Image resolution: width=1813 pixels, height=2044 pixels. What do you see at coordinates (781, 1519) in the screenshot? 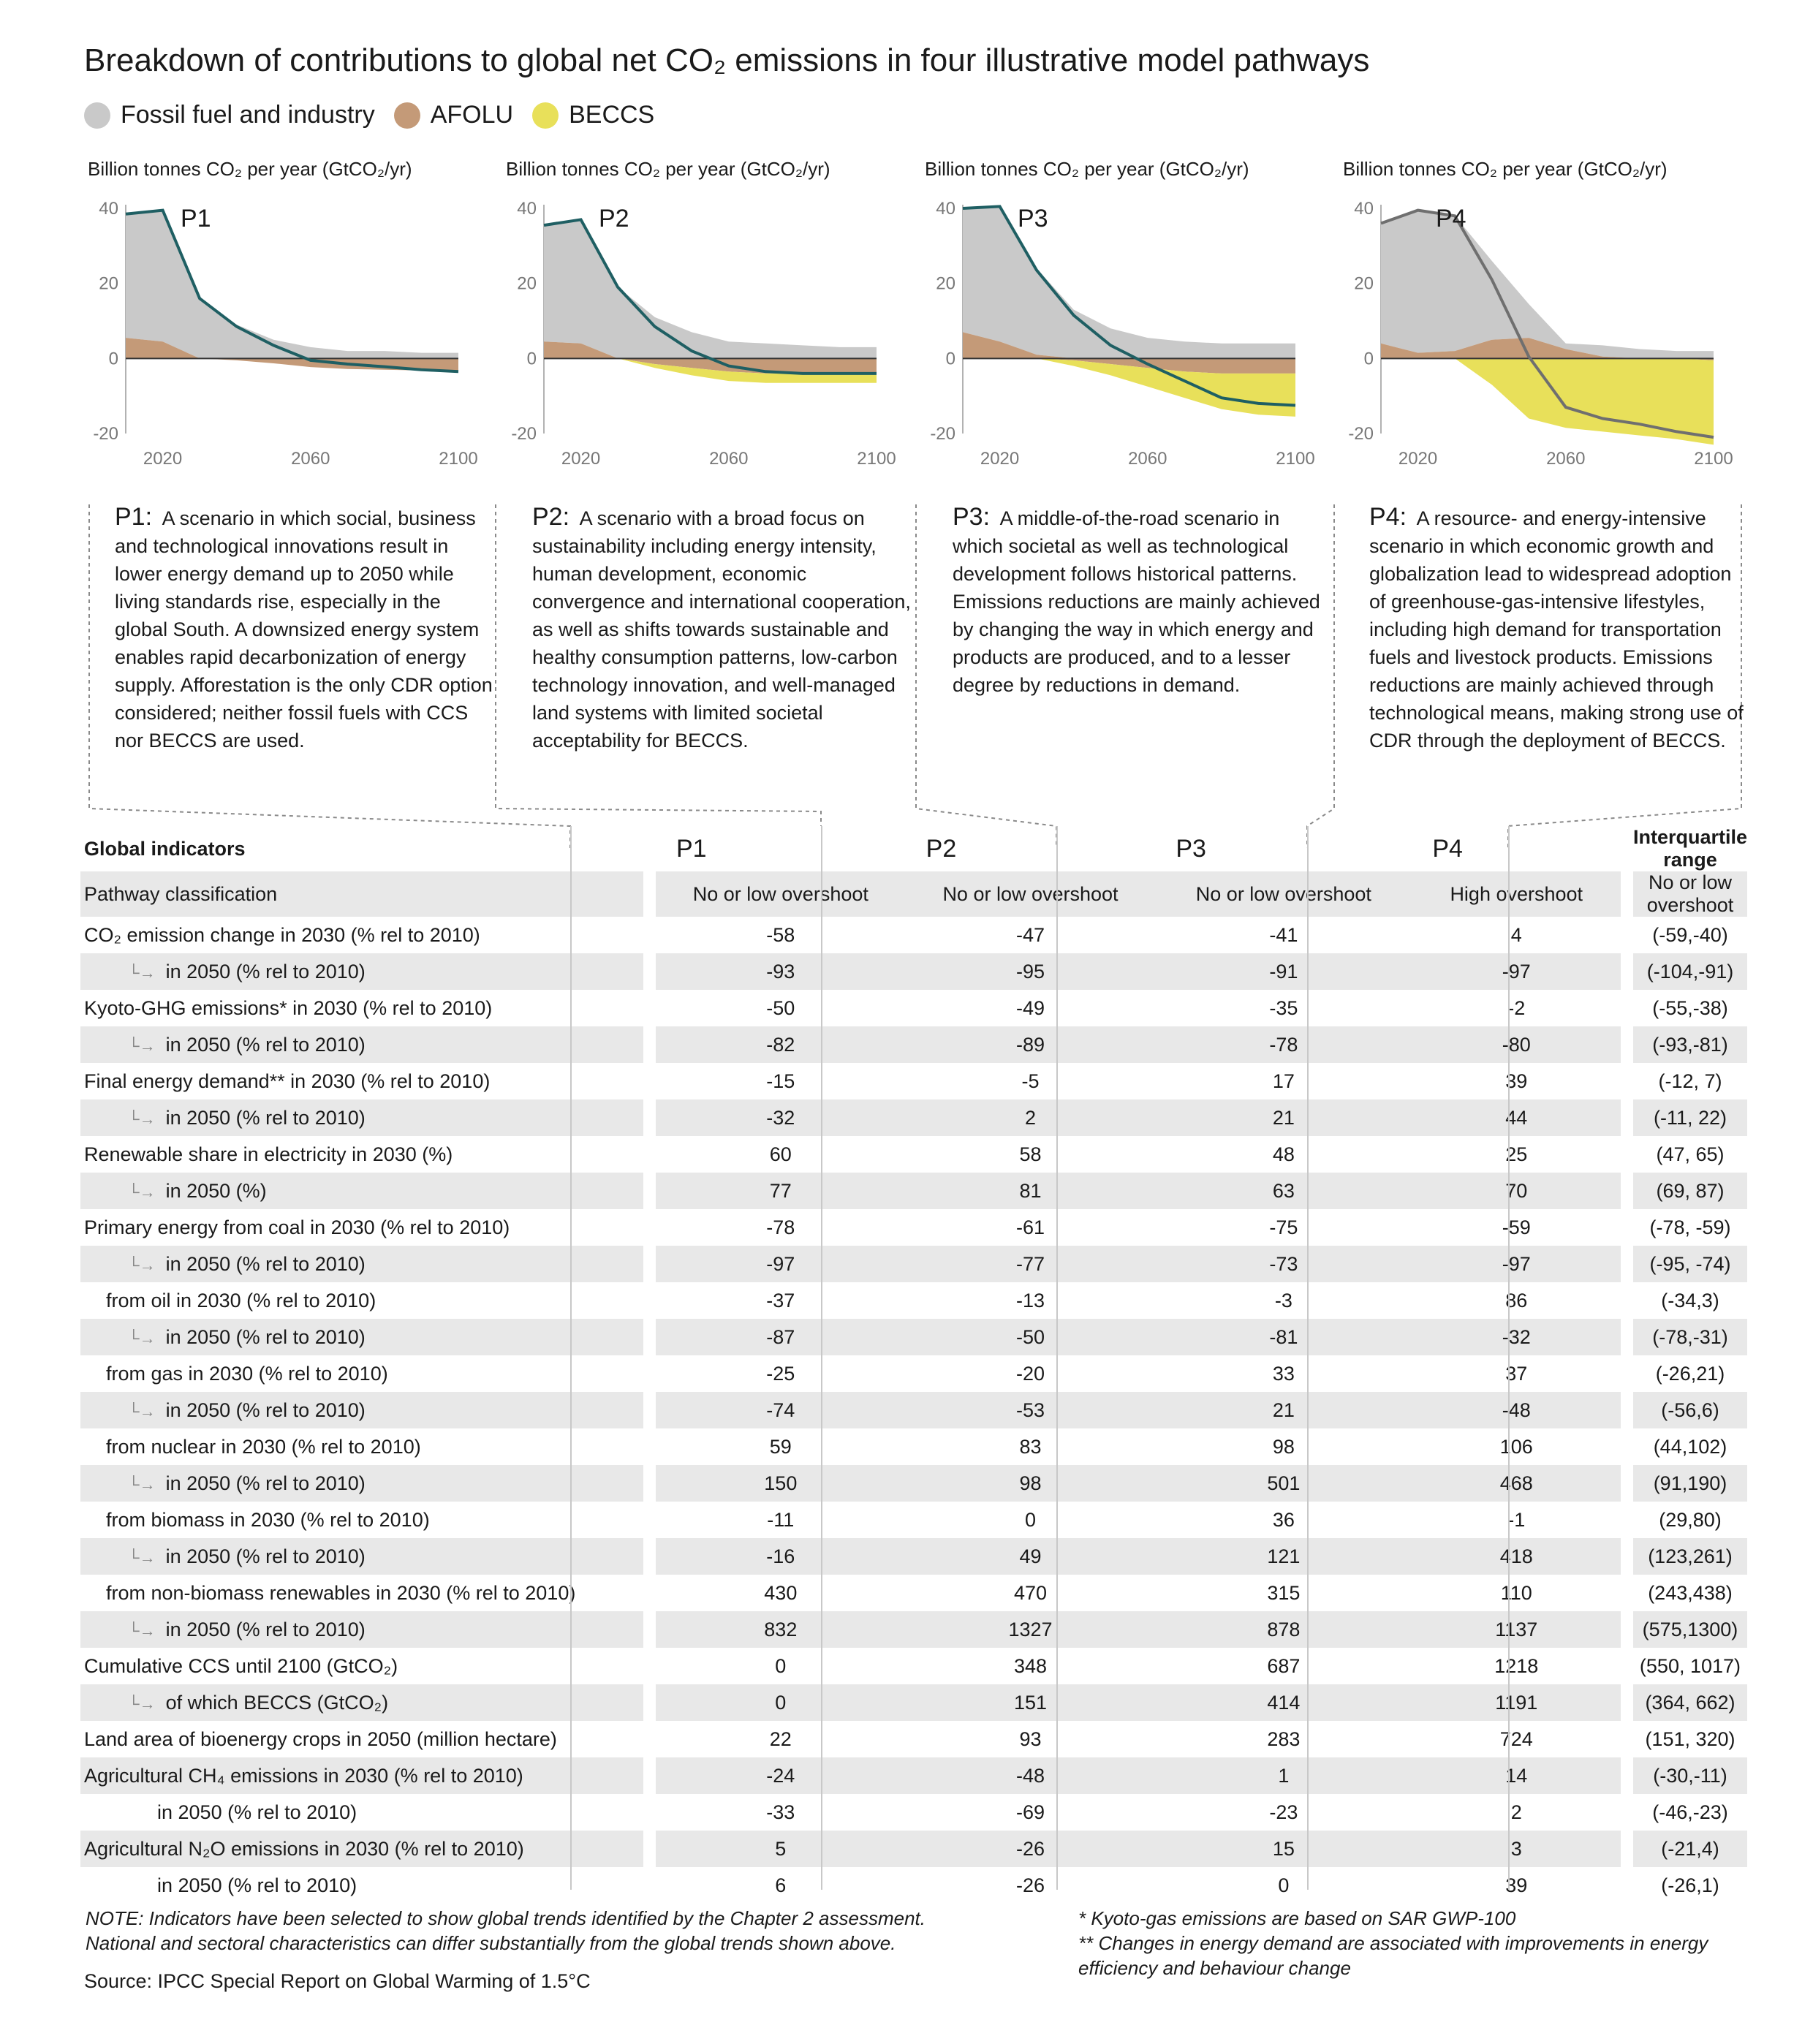
I see `cell-p1: -11` at bounding box center [781, 1519].